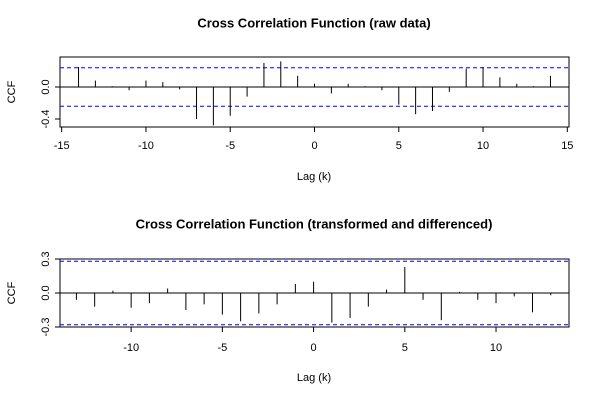  I want to click on chart-title: Cross Correlation Function (raw data), so click(313, 22).